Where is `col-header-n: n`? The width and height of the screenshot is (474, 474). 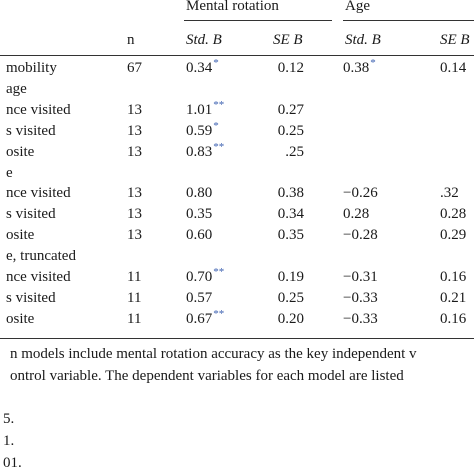
col-header-n: n is located at coordinates (131, 40).